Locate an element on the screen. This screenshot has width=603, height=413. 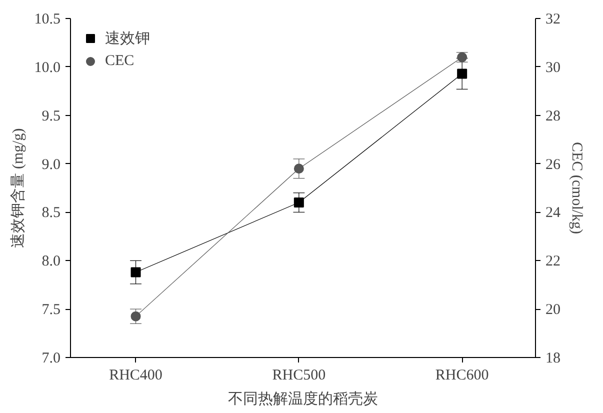
x-tick-label: RHC500 is located at coordinates (299, 376).